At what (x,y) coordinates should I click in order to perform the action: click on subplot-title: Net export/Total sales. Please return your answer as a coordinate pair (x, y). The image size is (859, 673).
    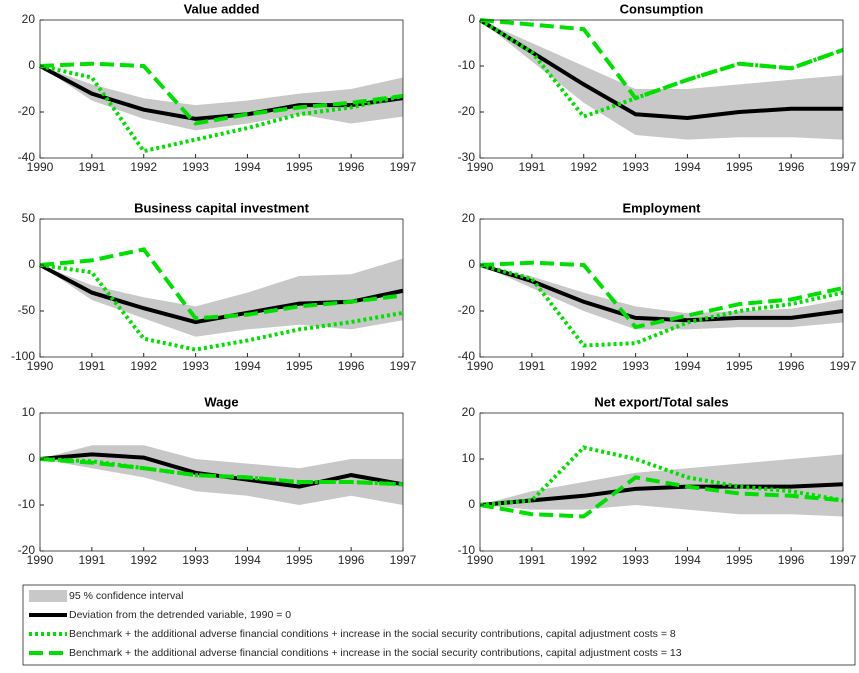
    Looking at the image, I should click on (661, 401).